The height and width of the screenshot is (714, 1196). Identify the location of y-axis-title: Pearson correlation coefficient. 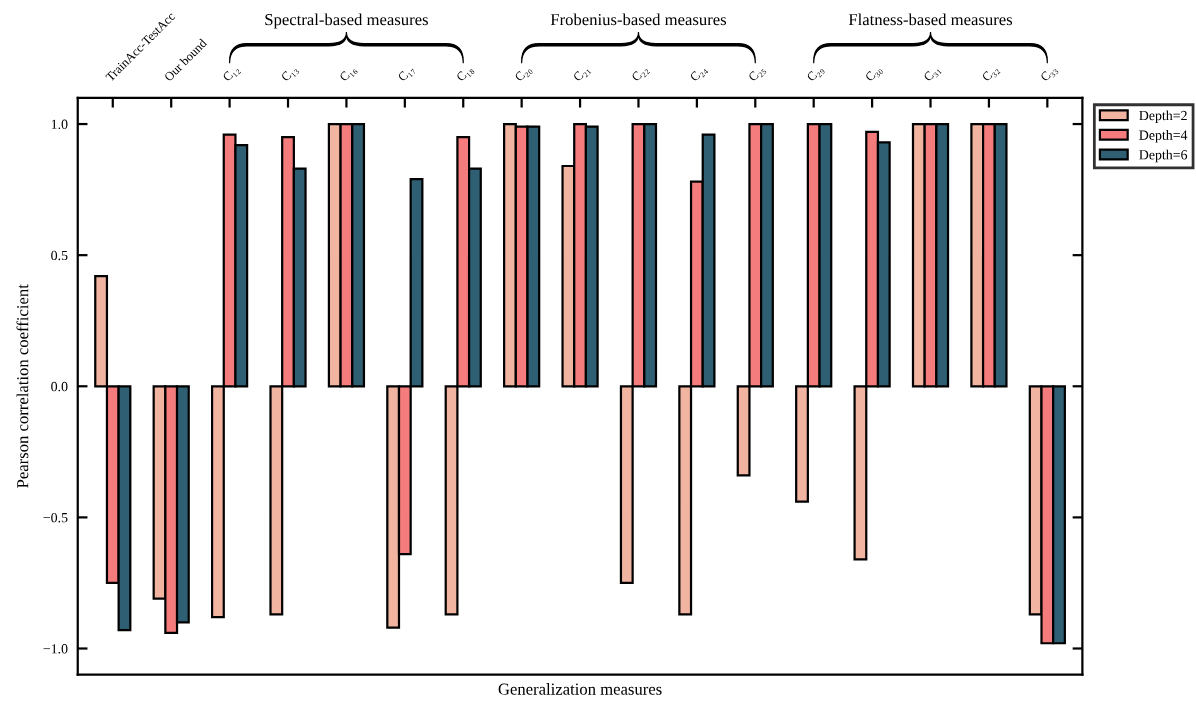
(22, 386).